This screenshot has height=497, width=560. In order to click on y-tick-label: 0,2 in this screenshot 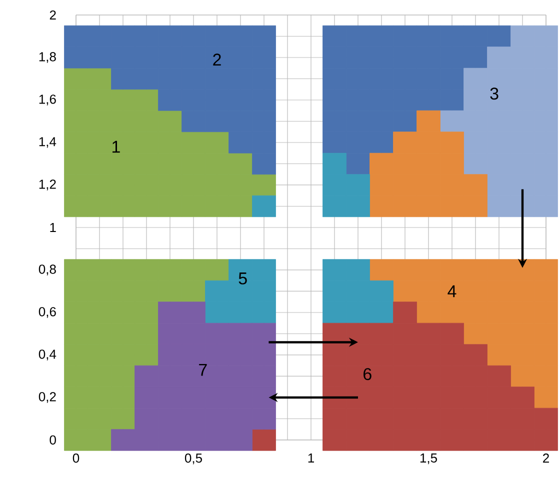, I will do `click(47, 397)`.